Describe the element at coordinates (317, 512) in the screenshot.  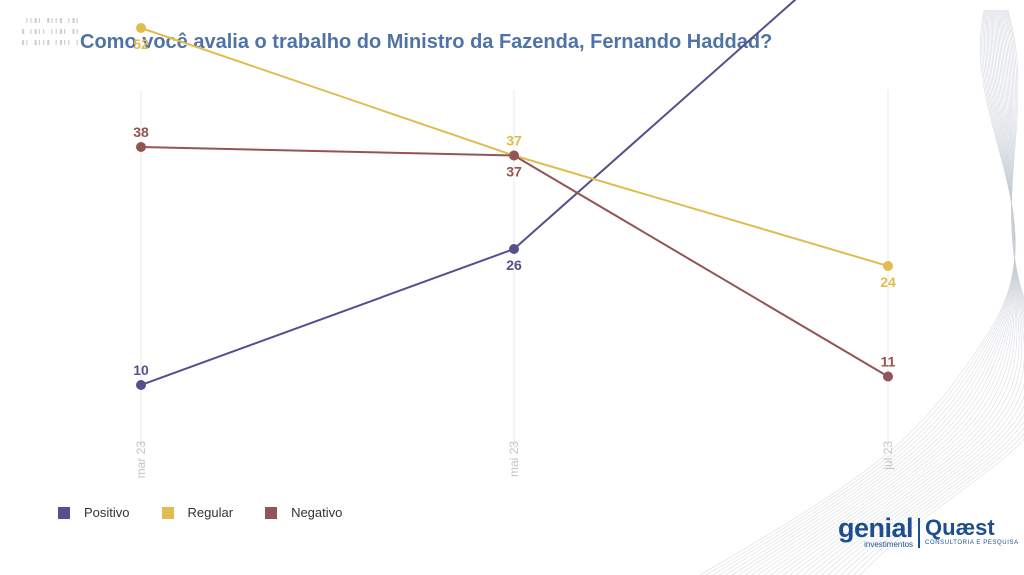
I see `legend-label-negativo: Negativo` at that location.